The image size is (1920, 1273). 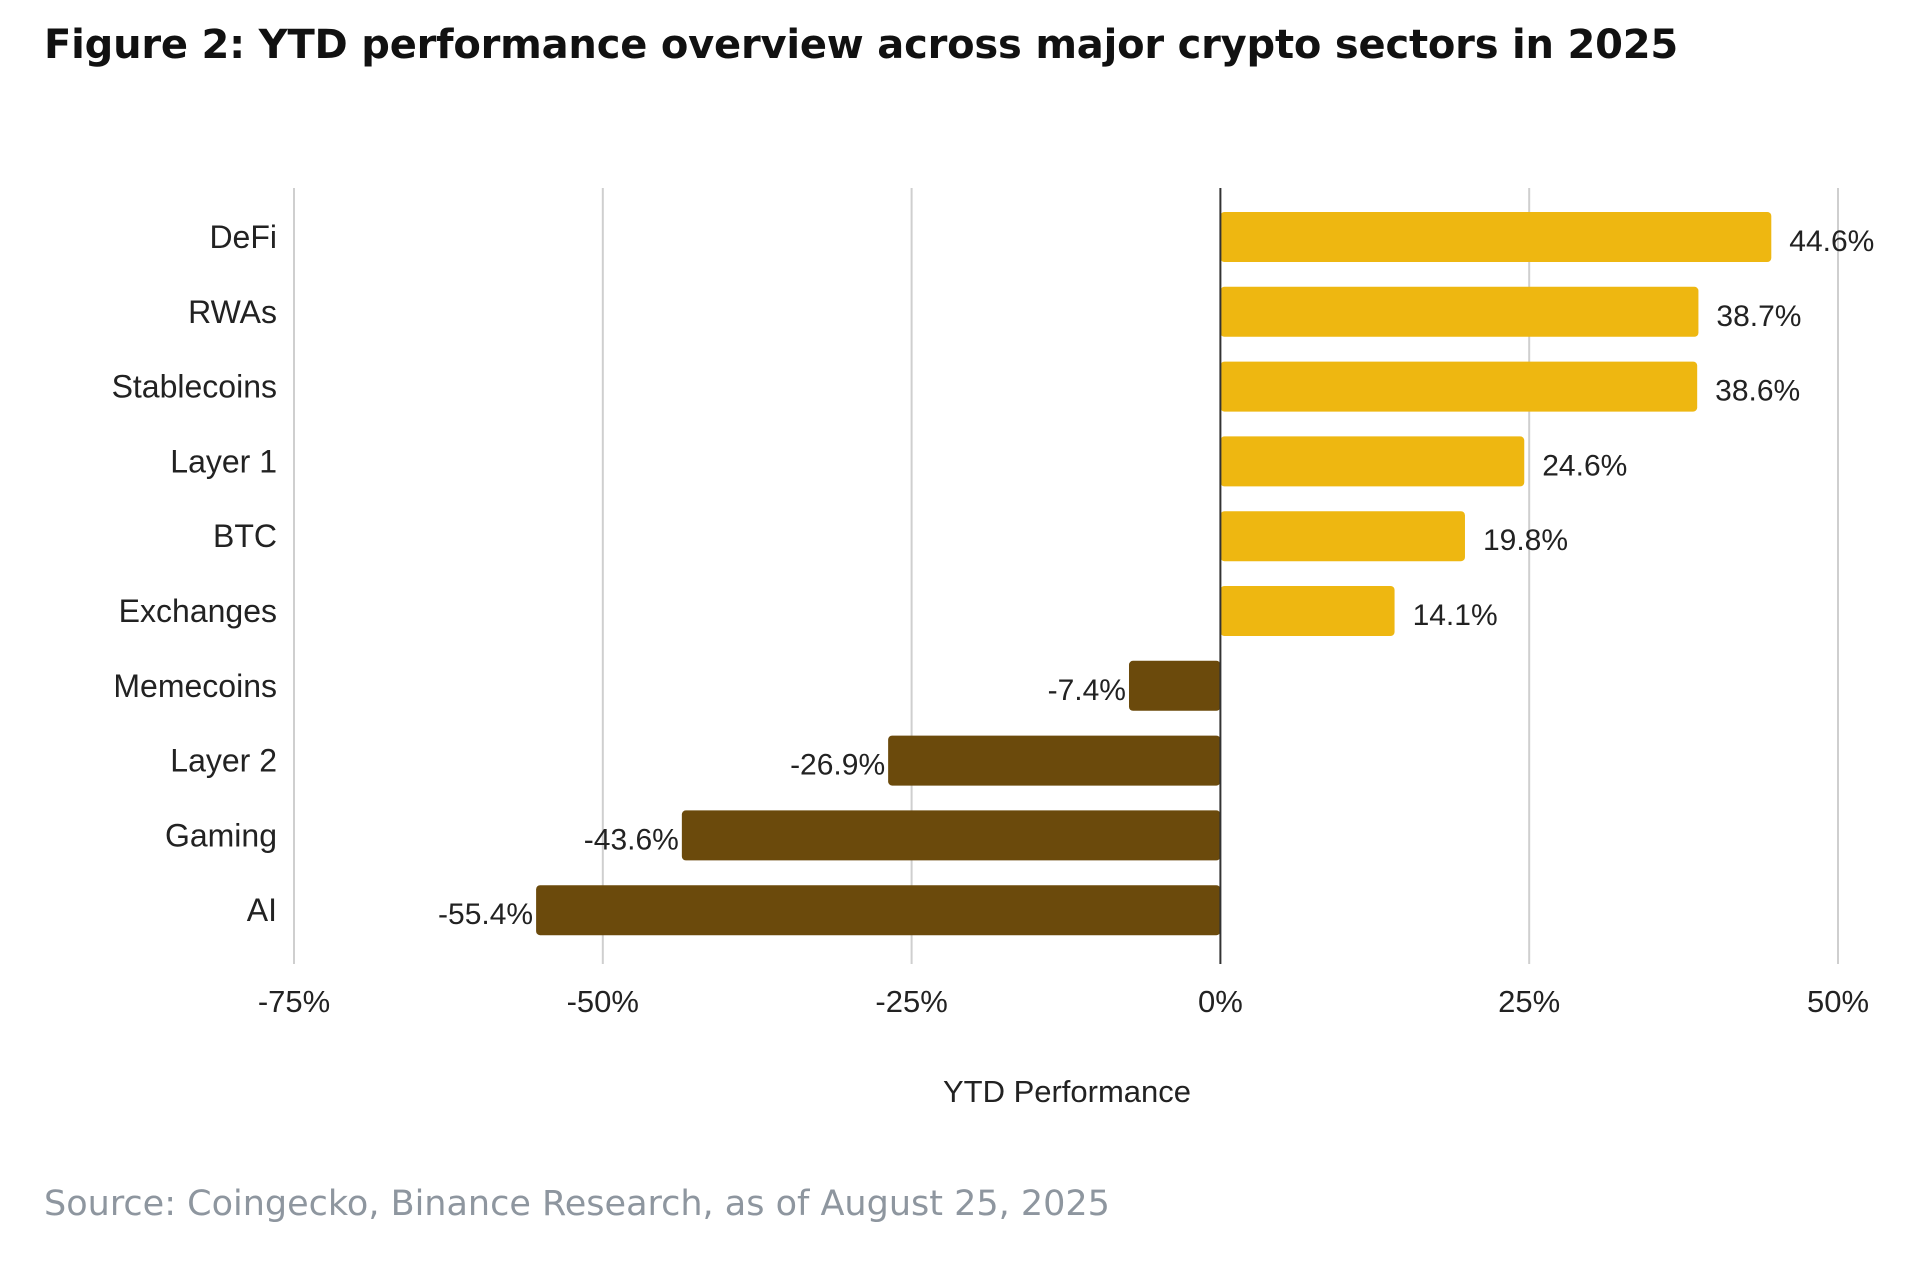 What do you see at coordinates (1174, 685) in the screenshot?
I see `bar-memecoins` at bounding box center [1174, 685].